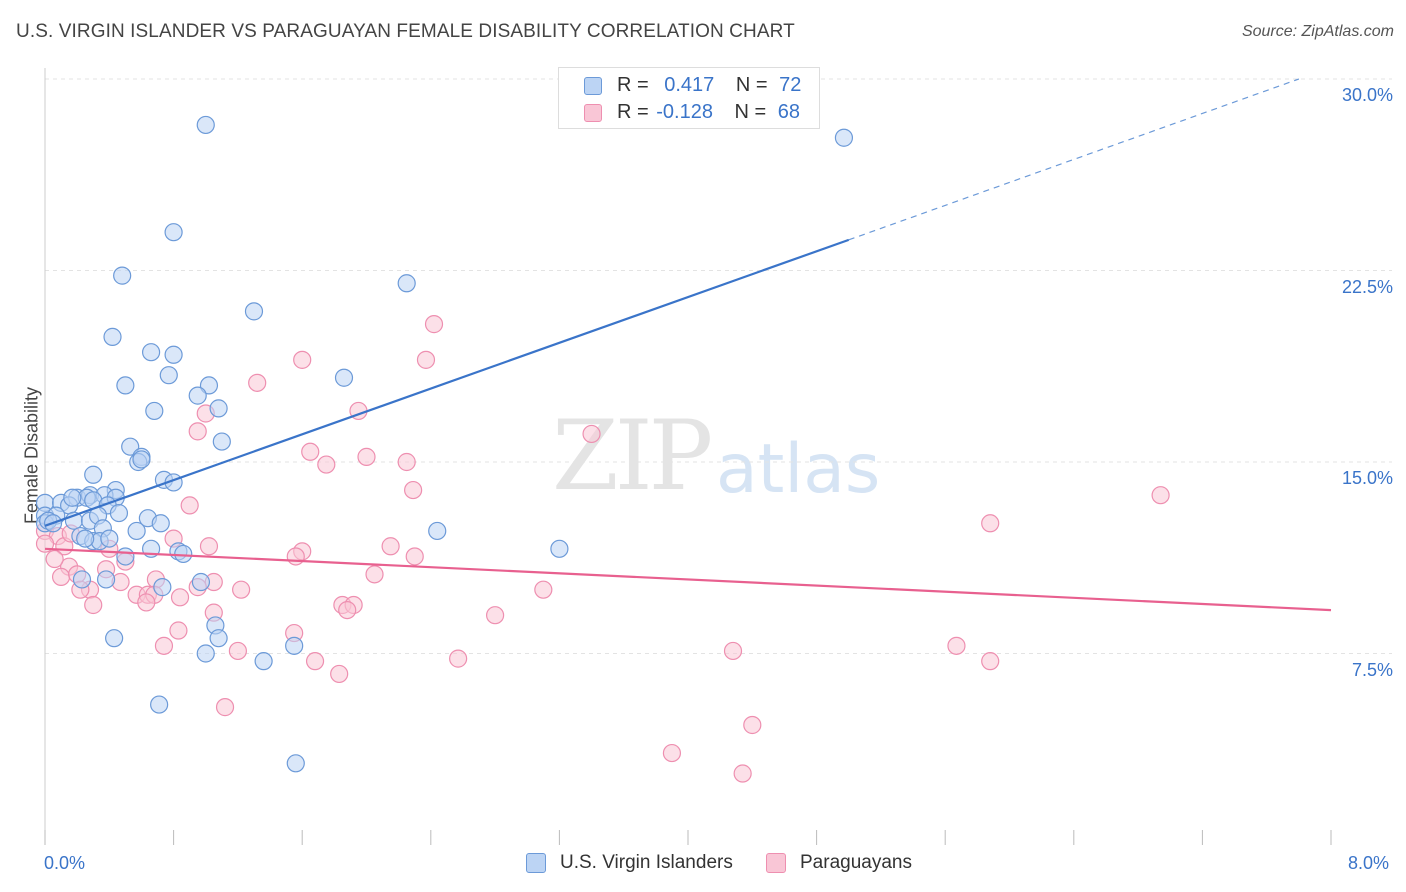  What do you see at coordinates (689, 98) in the screenshot?
I see `correlation-legend: R = 0.417 N = 72 R = -0.128 N = 68` at bounding box center [689, 98].